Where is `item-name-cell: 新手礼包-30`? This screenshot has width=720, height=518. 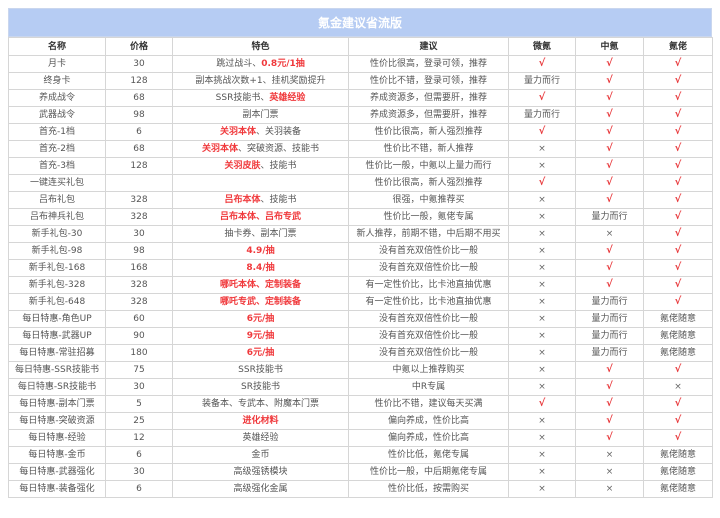 item-name-cell: 新手礼包-30 is located at coordinates (57, 234).